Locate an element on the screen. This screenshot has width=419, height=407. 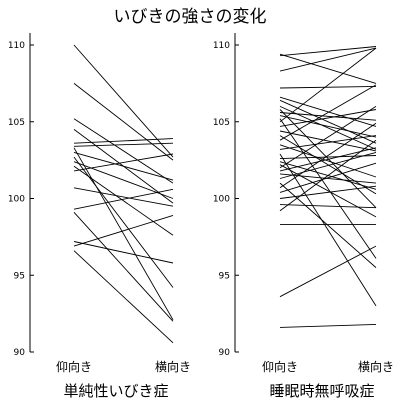
panel-title-sleep-apnea: 睡眠時無呼吸症 is located at coordinates (321, 391).